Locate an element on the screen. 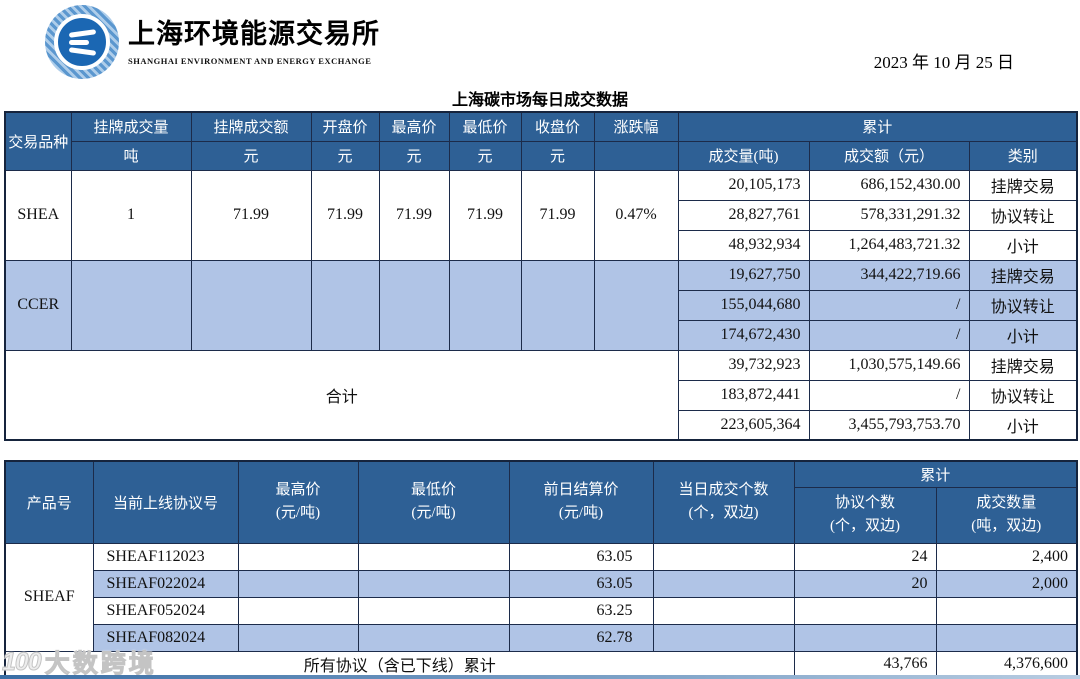  t1-shea-cum1-volume: 28,827,761 is located at coordinates (743, 215).